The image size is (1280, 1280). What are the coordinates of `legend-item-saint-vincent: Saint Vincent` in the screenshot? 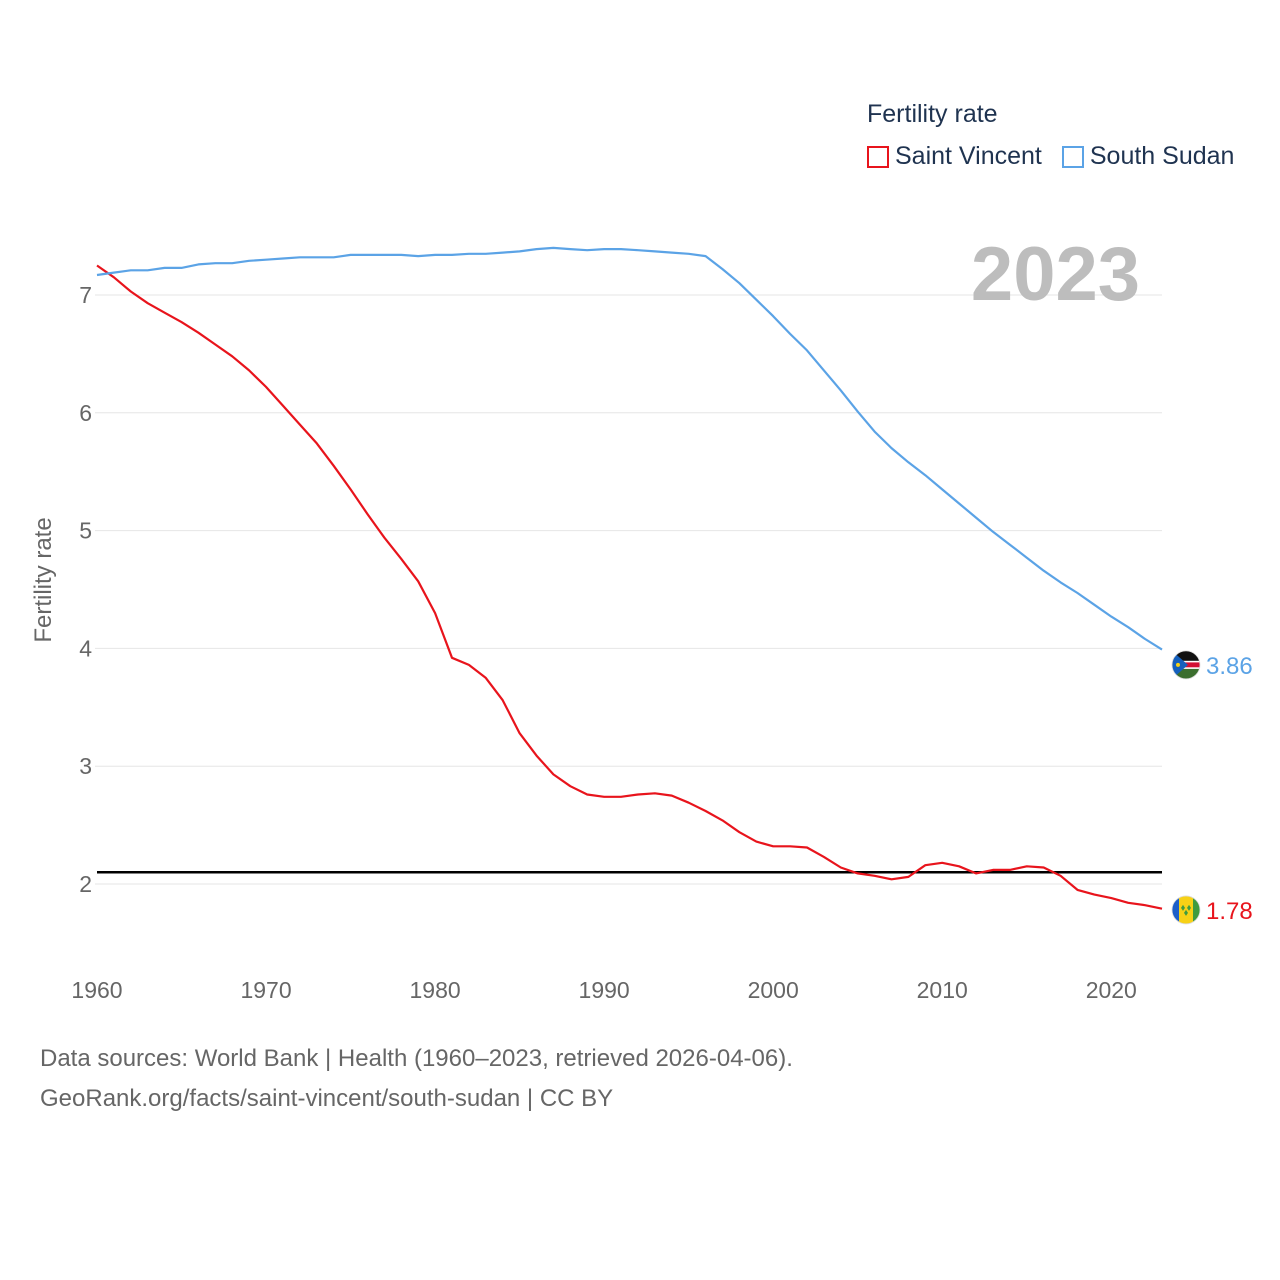 It's located at (954, 156).